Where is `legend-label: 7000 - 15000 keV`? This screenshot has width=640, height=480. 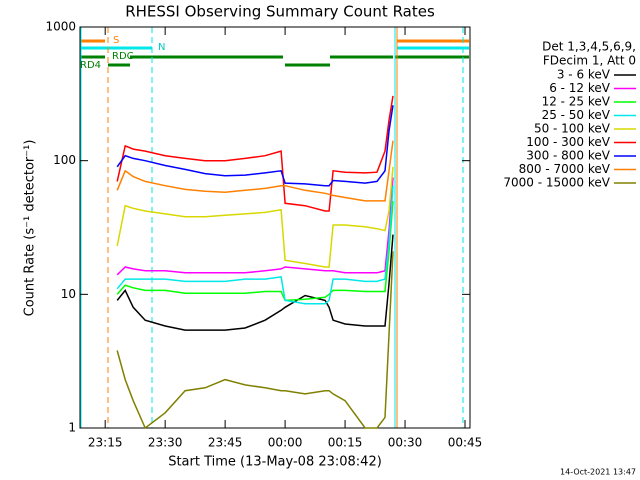 legend-label: 7000 - 15000 keV is located at coordinates (556, 183).